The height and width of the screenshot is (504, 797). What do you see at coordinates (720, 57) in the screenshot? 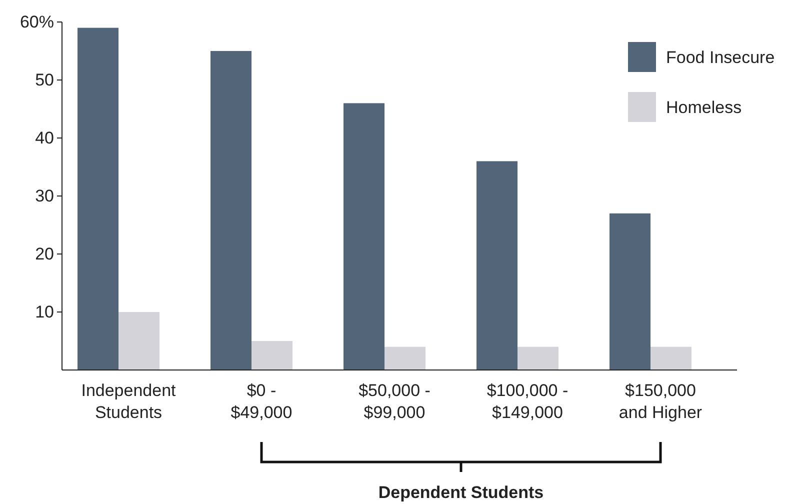
I see `legend-label: Food Insecure` at bounding box center [720, 57].